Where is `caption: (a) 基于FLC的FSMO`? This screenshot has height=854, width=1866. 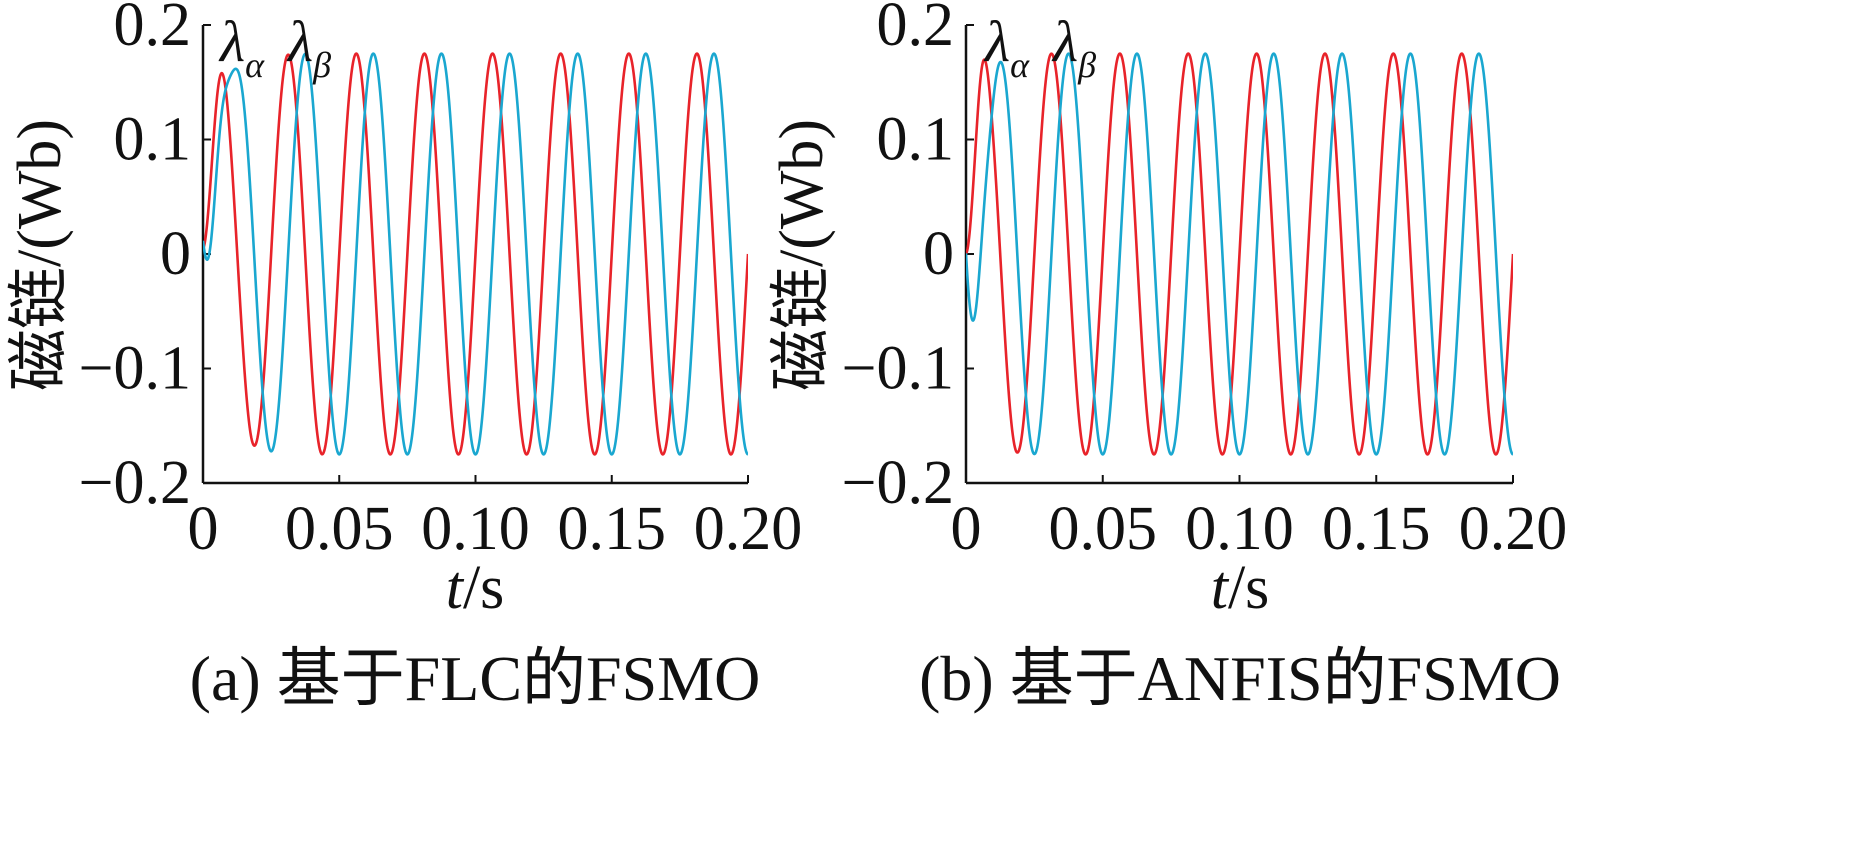 caption: (a) 基于FLC的FSMO is located at coordinates (475, 678).